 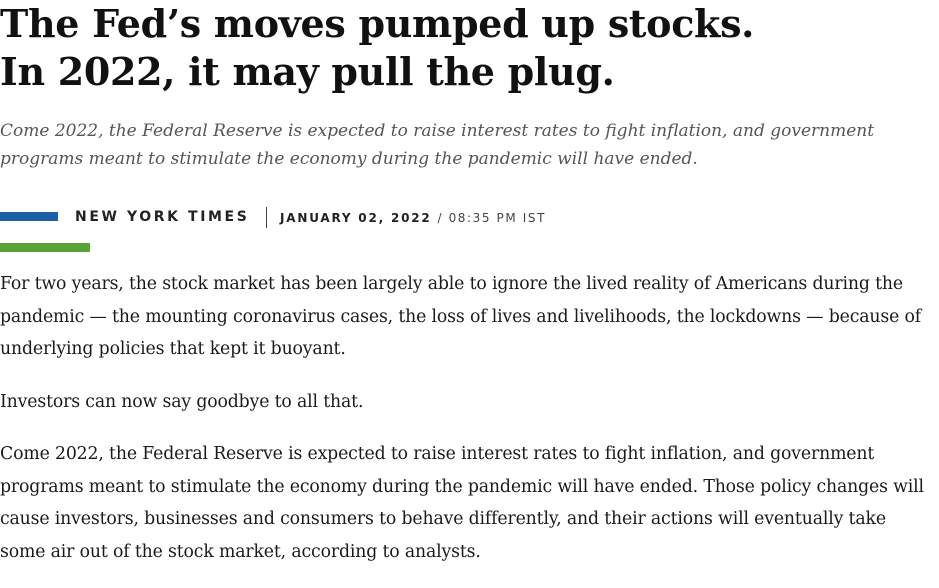 I want to click on publish-datetime: JANUARY 02, 2022 / 08:35 PM IST, so click(x=413, y=218).